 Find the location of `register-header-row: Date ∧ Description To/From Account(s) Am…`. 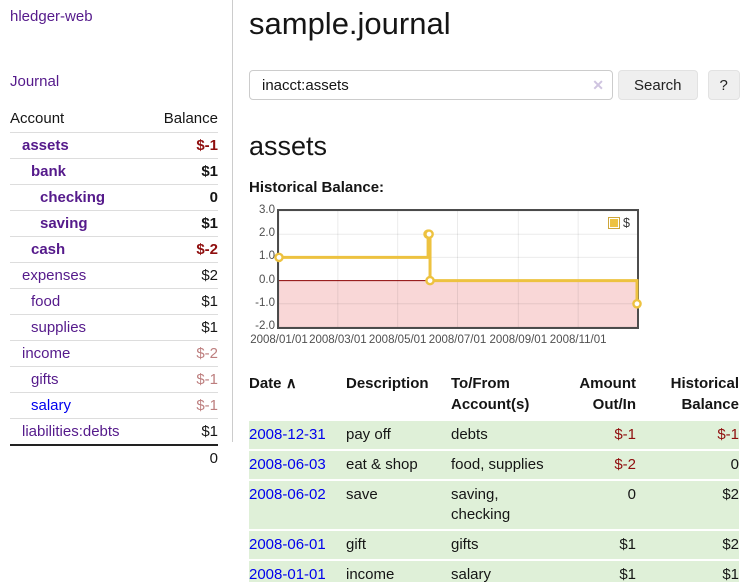

register-header-row: Date ∧ Description To/From Account(s) Am… is located at coordinates (494, 395).